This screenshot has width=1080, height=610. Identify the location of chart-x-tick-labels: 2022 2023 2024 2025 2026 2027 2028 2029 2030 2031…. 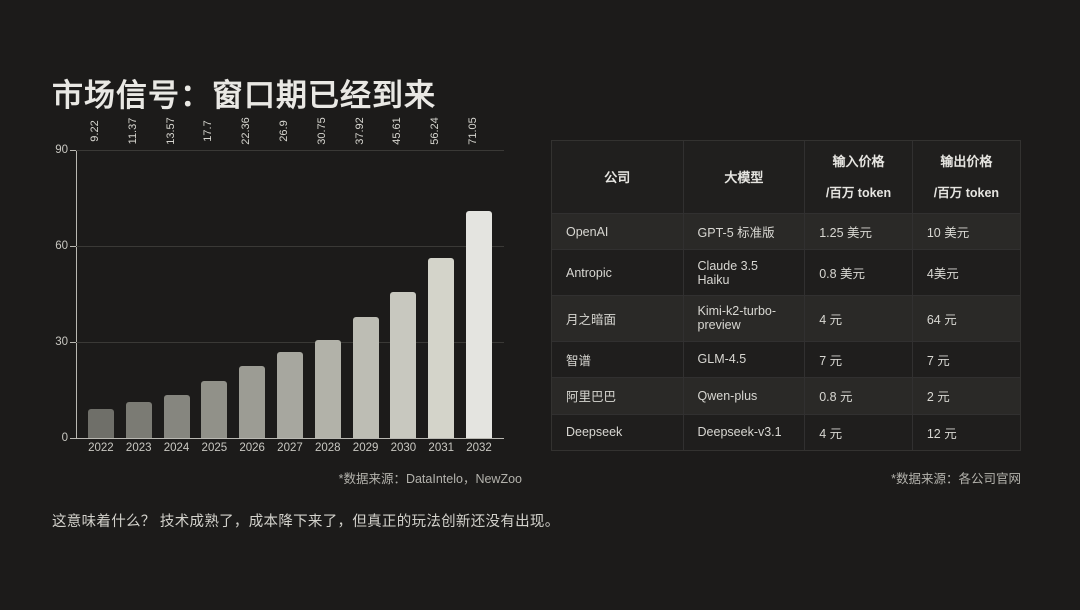
(290, 448).